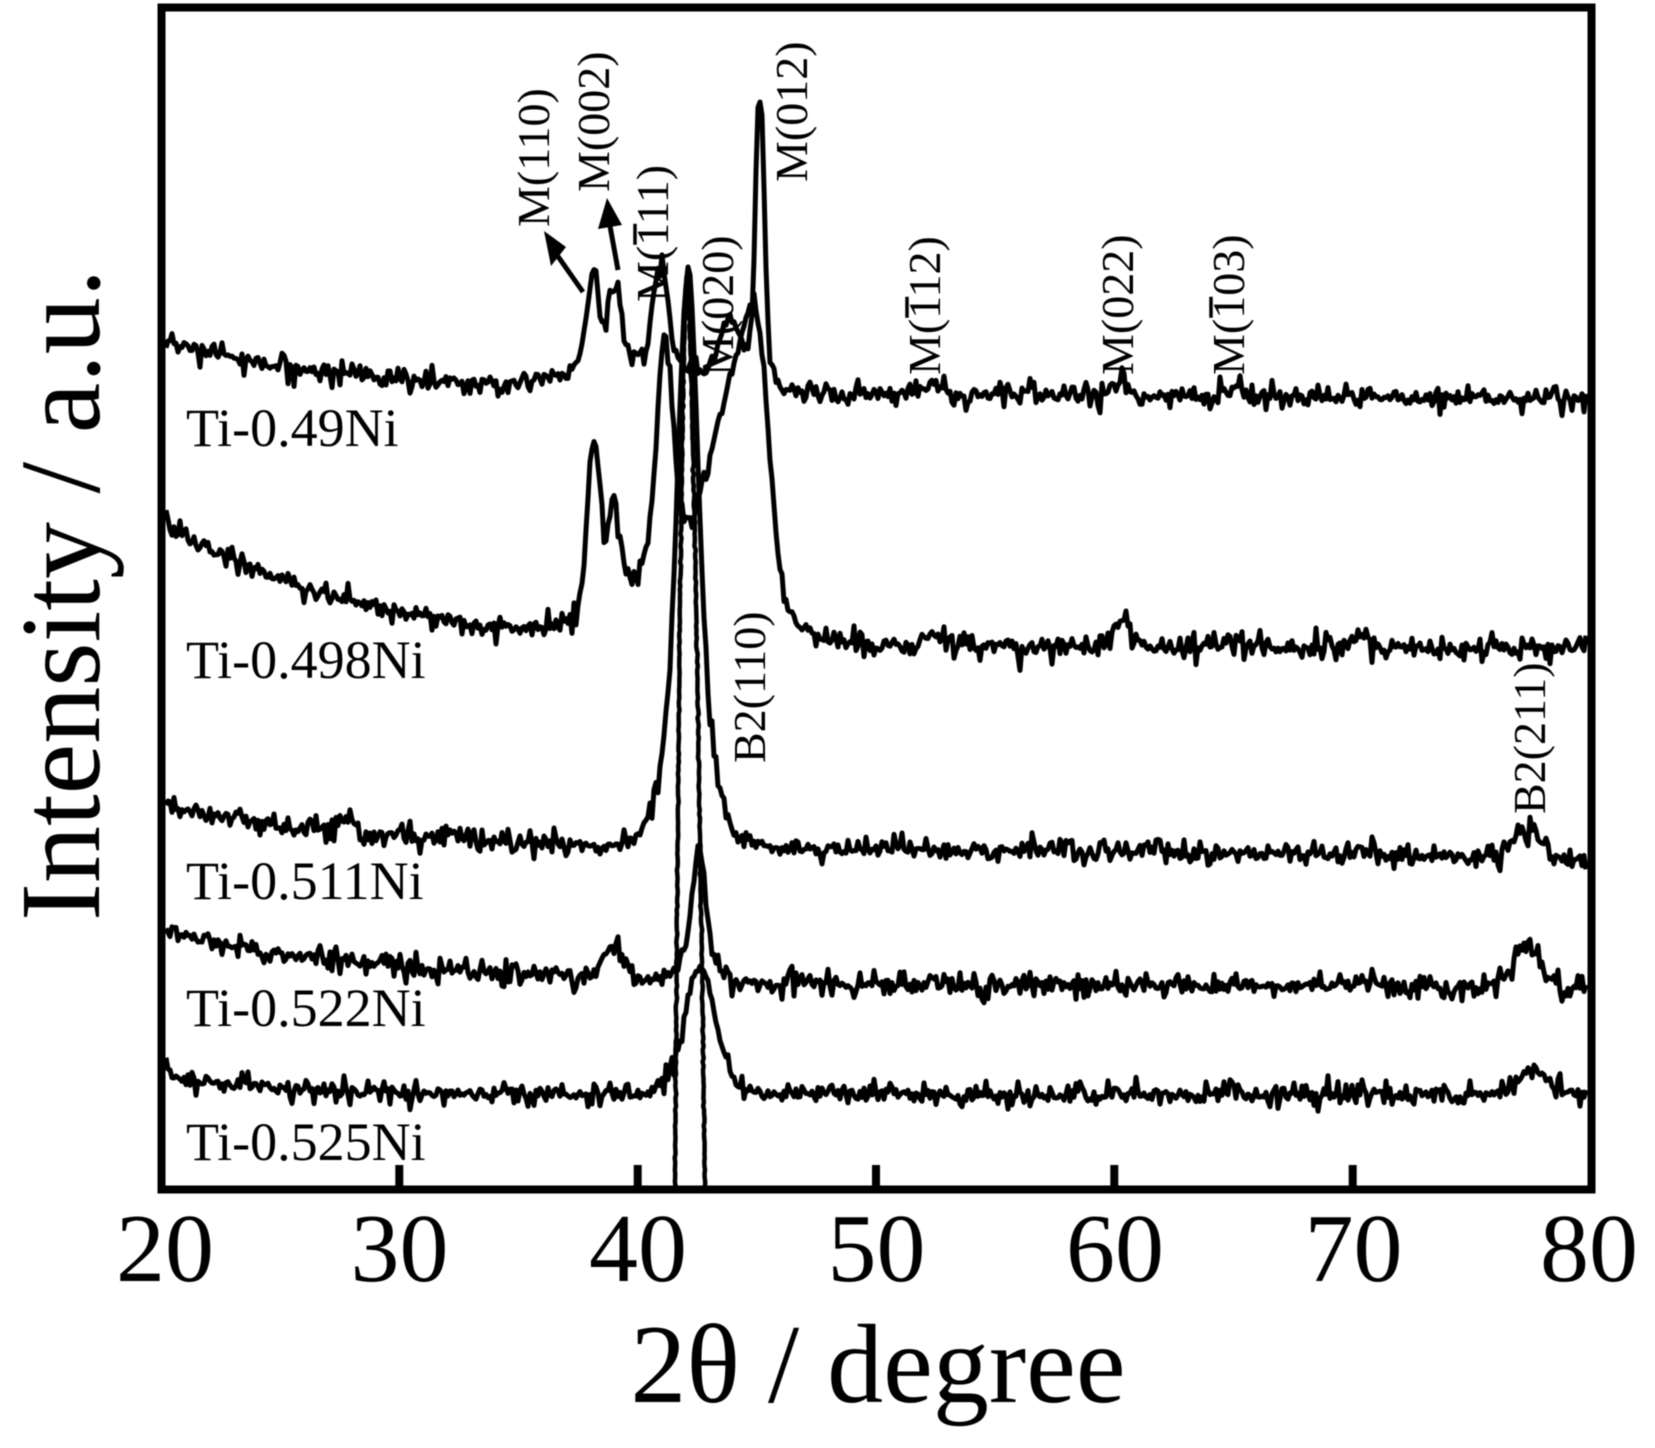 The width and height of the screenshot is (1655, 1448). I want to click on svg-text: Ti-0.49Ni, so click(292, 428).